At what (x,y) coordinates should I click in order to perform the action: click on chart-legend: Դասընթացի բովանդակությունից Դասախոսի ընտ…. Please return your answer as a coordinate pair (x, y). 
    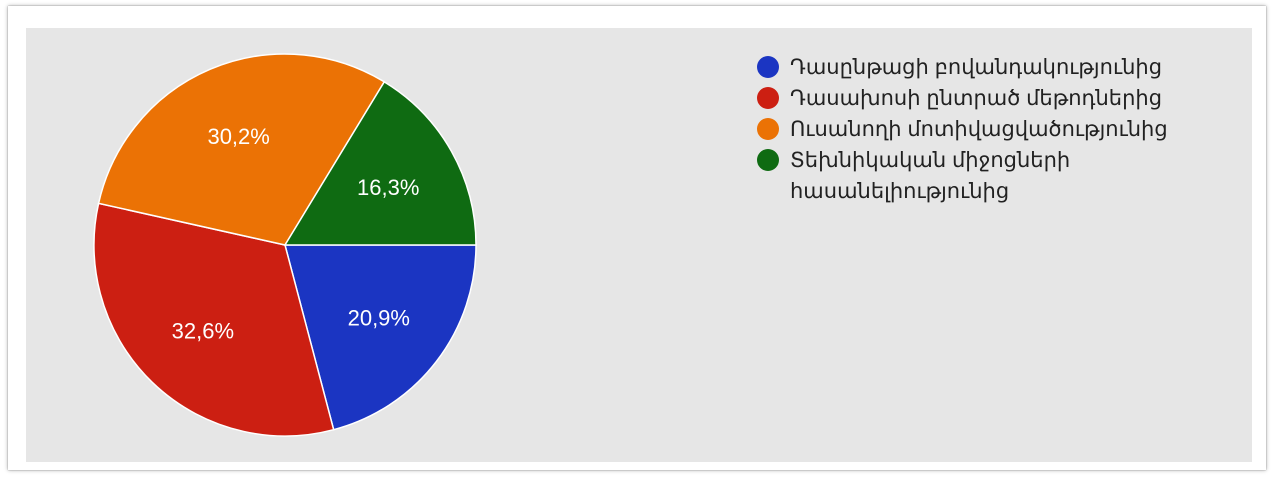
    Looking at the image, I should click on (987, 129).